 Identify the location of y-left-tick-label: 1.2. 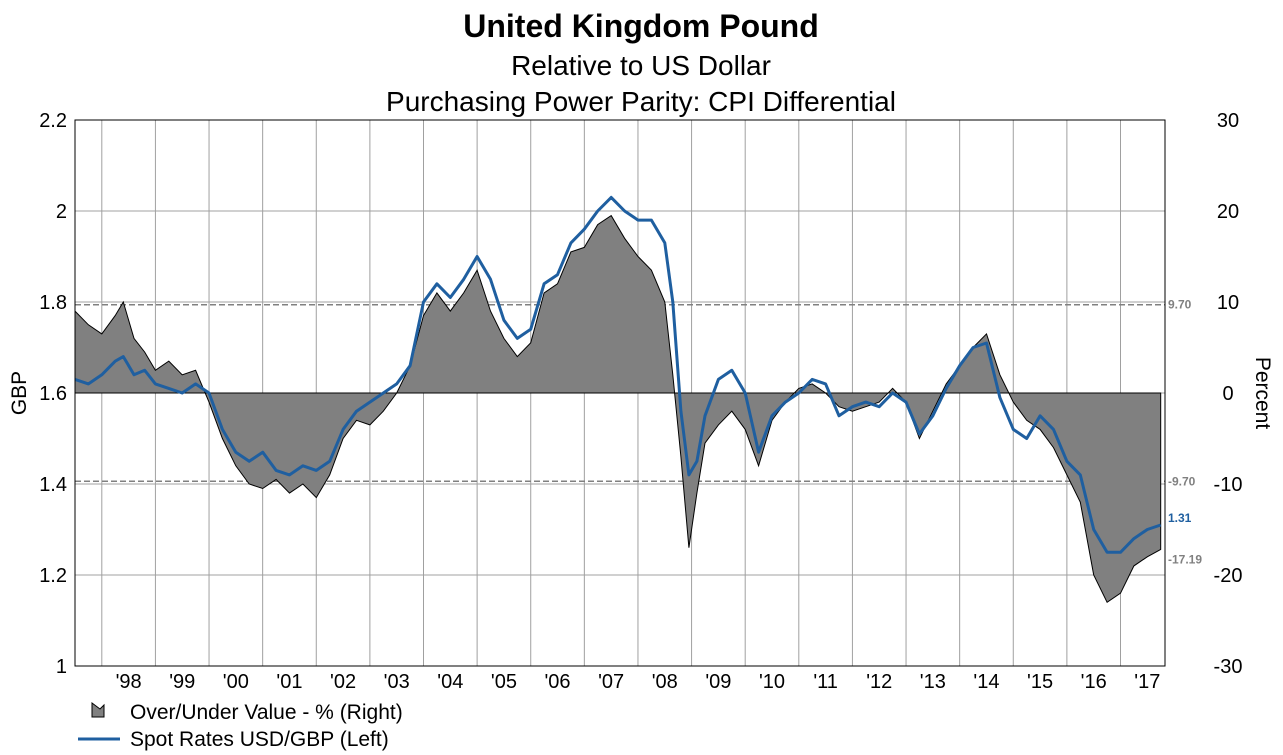
(53, 576).